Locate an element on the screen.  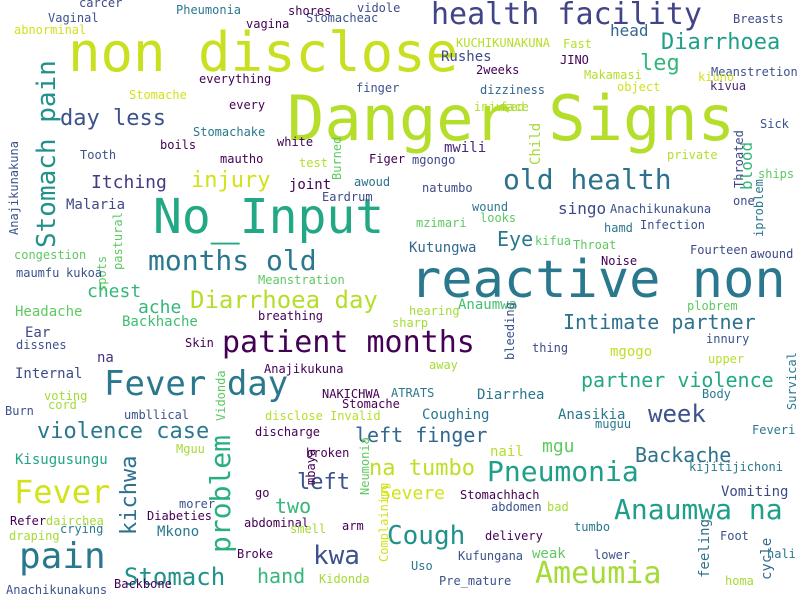
word-mbaya: mbaya is located at coordinates (311, 466).